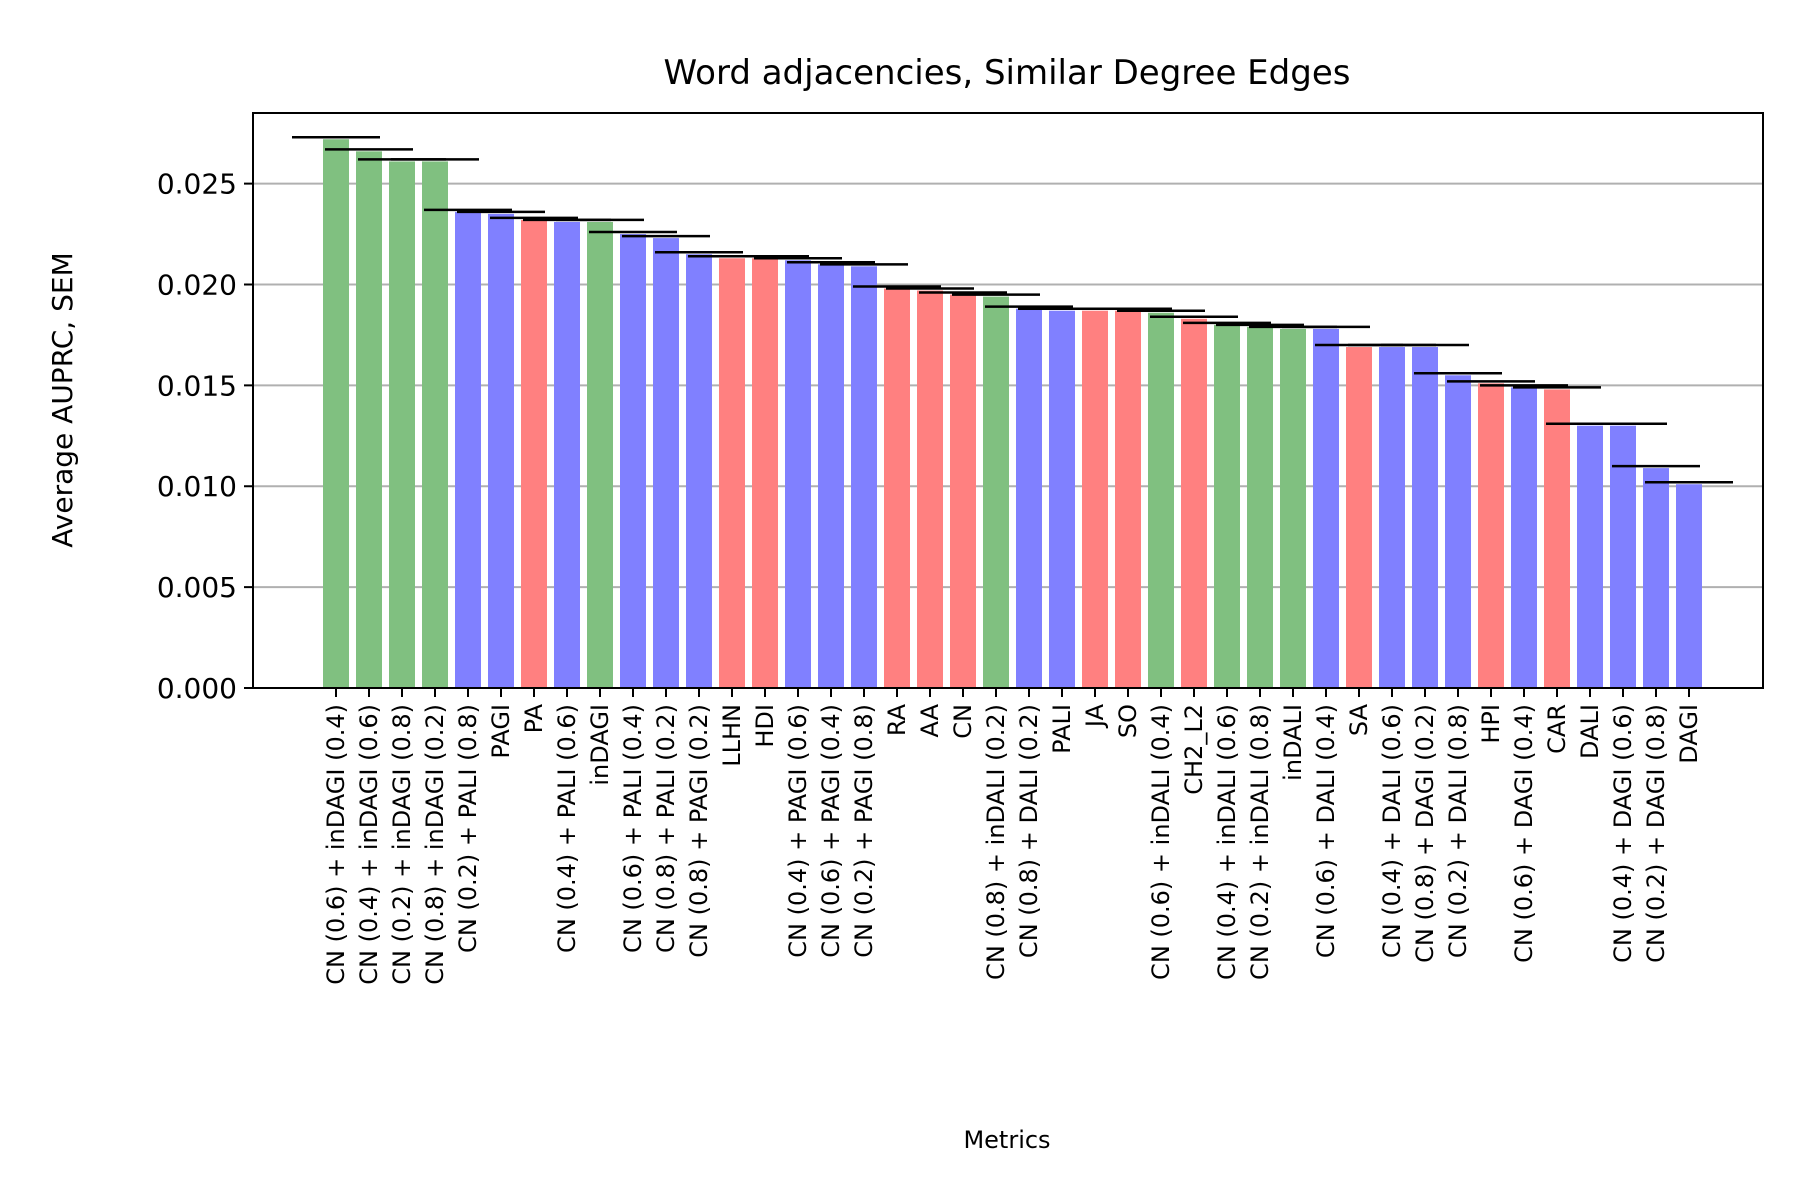 This screenshot has height=1200, width=1800. I want to click on x-tick-label: RA, so click(897, 719).